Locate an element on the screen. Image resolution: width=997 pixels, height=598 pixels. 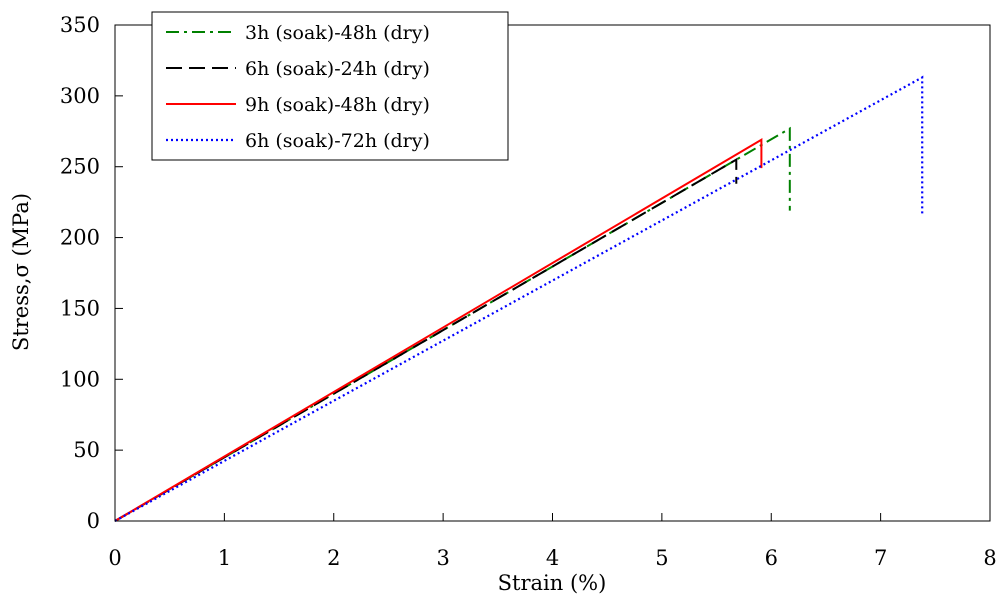
x-tick-label: 6 is located at coordinates (771, 558).